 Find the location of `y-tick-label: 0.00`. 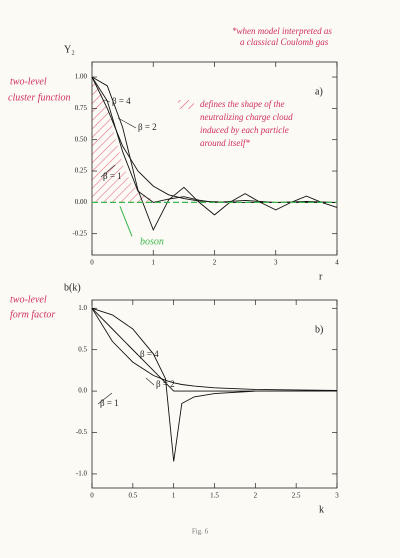

y-tick-label: 0.00 is located at coordinates (81, 202).